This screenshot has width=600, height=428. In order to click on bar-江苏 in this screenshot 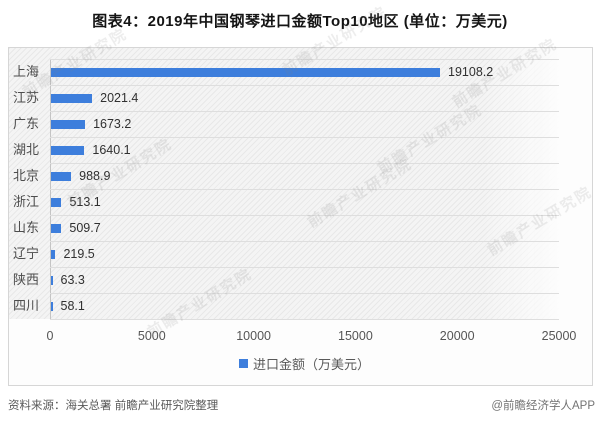, I will do `click(72, 98)`.